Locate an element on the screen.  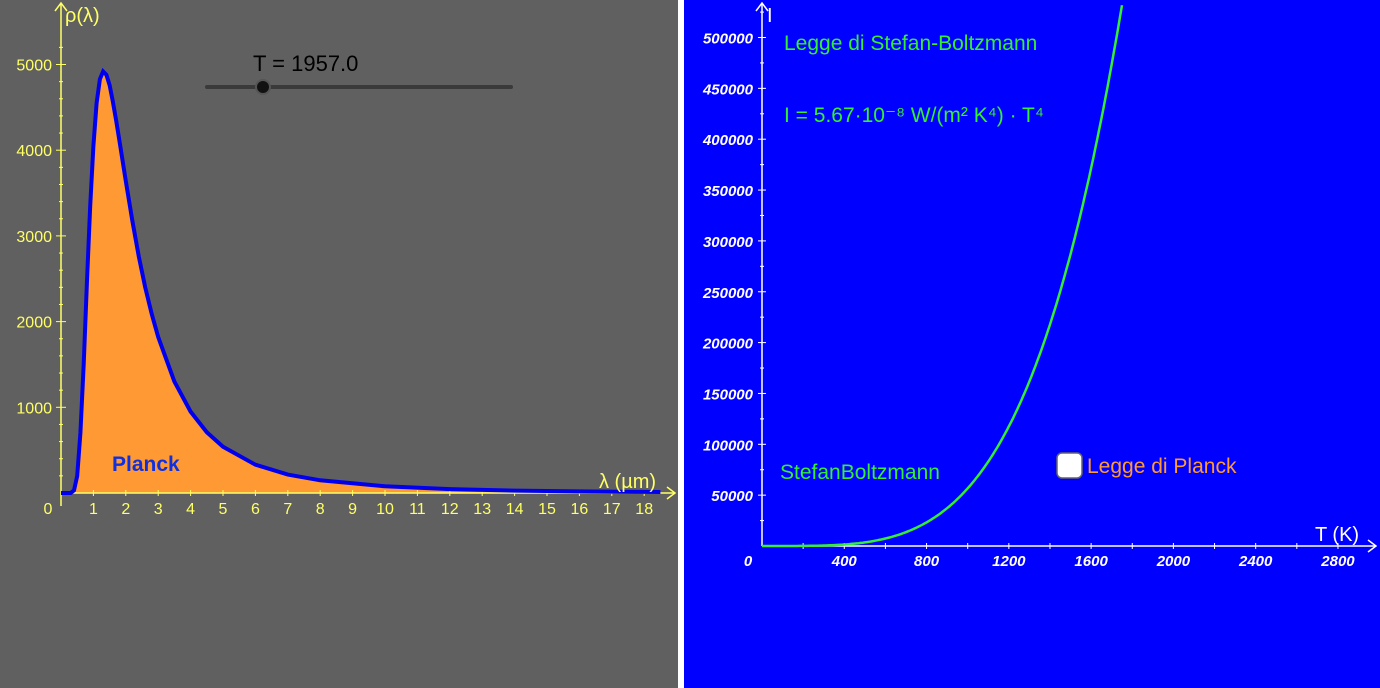
stefan-boltzmann-curve-label: StefanBoltzmann is located at coordinates (860, 472).